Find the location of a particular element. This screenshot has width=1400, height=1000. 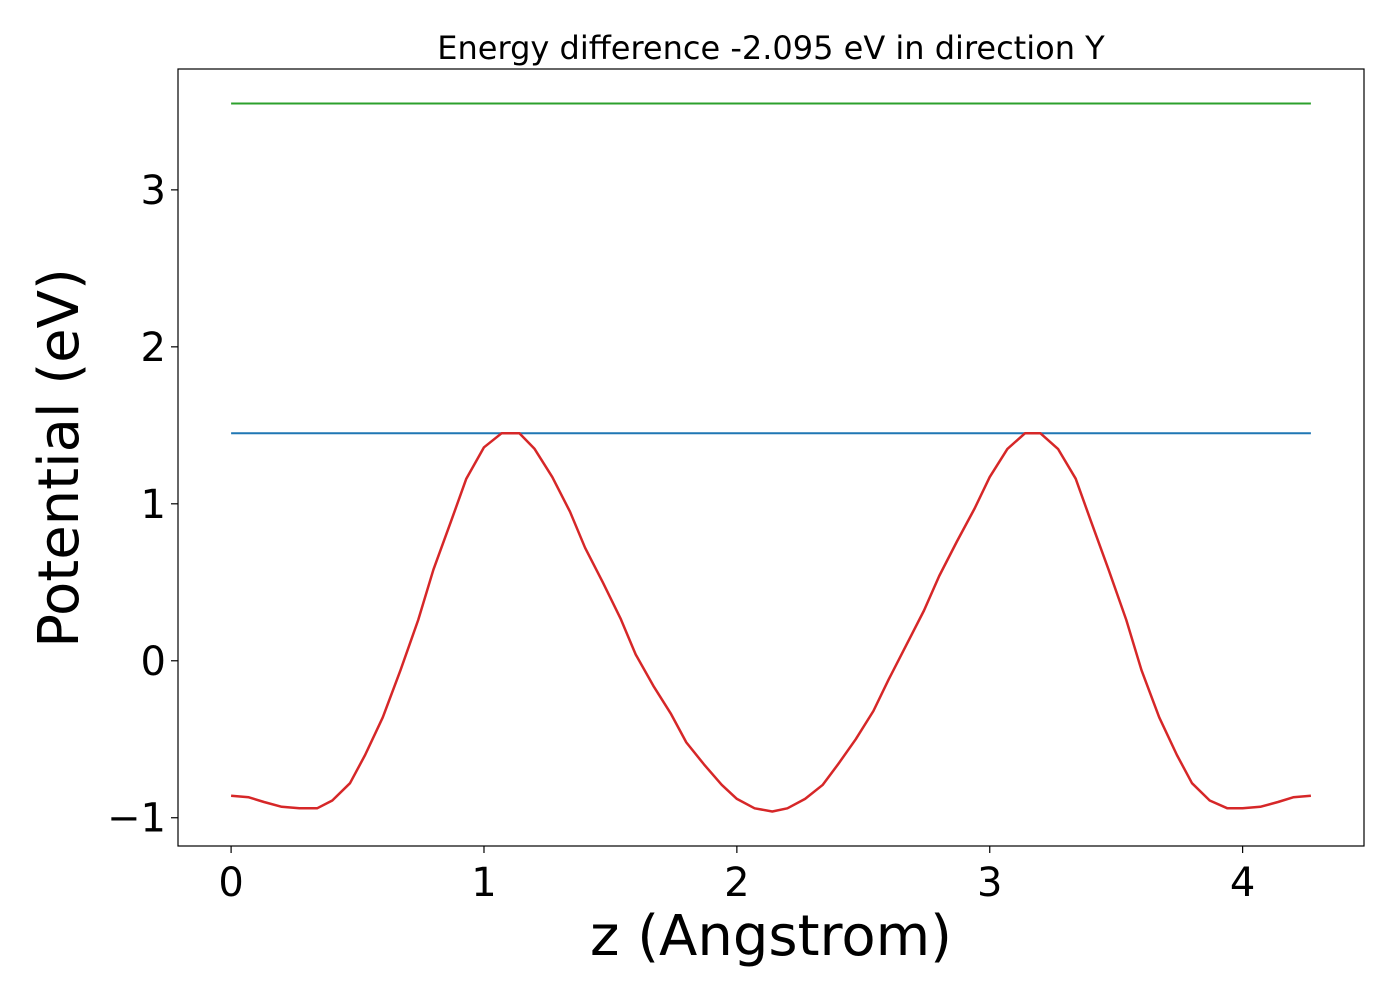

x-axis-label: z (Angstrom) is located at coordinates (771, 936).